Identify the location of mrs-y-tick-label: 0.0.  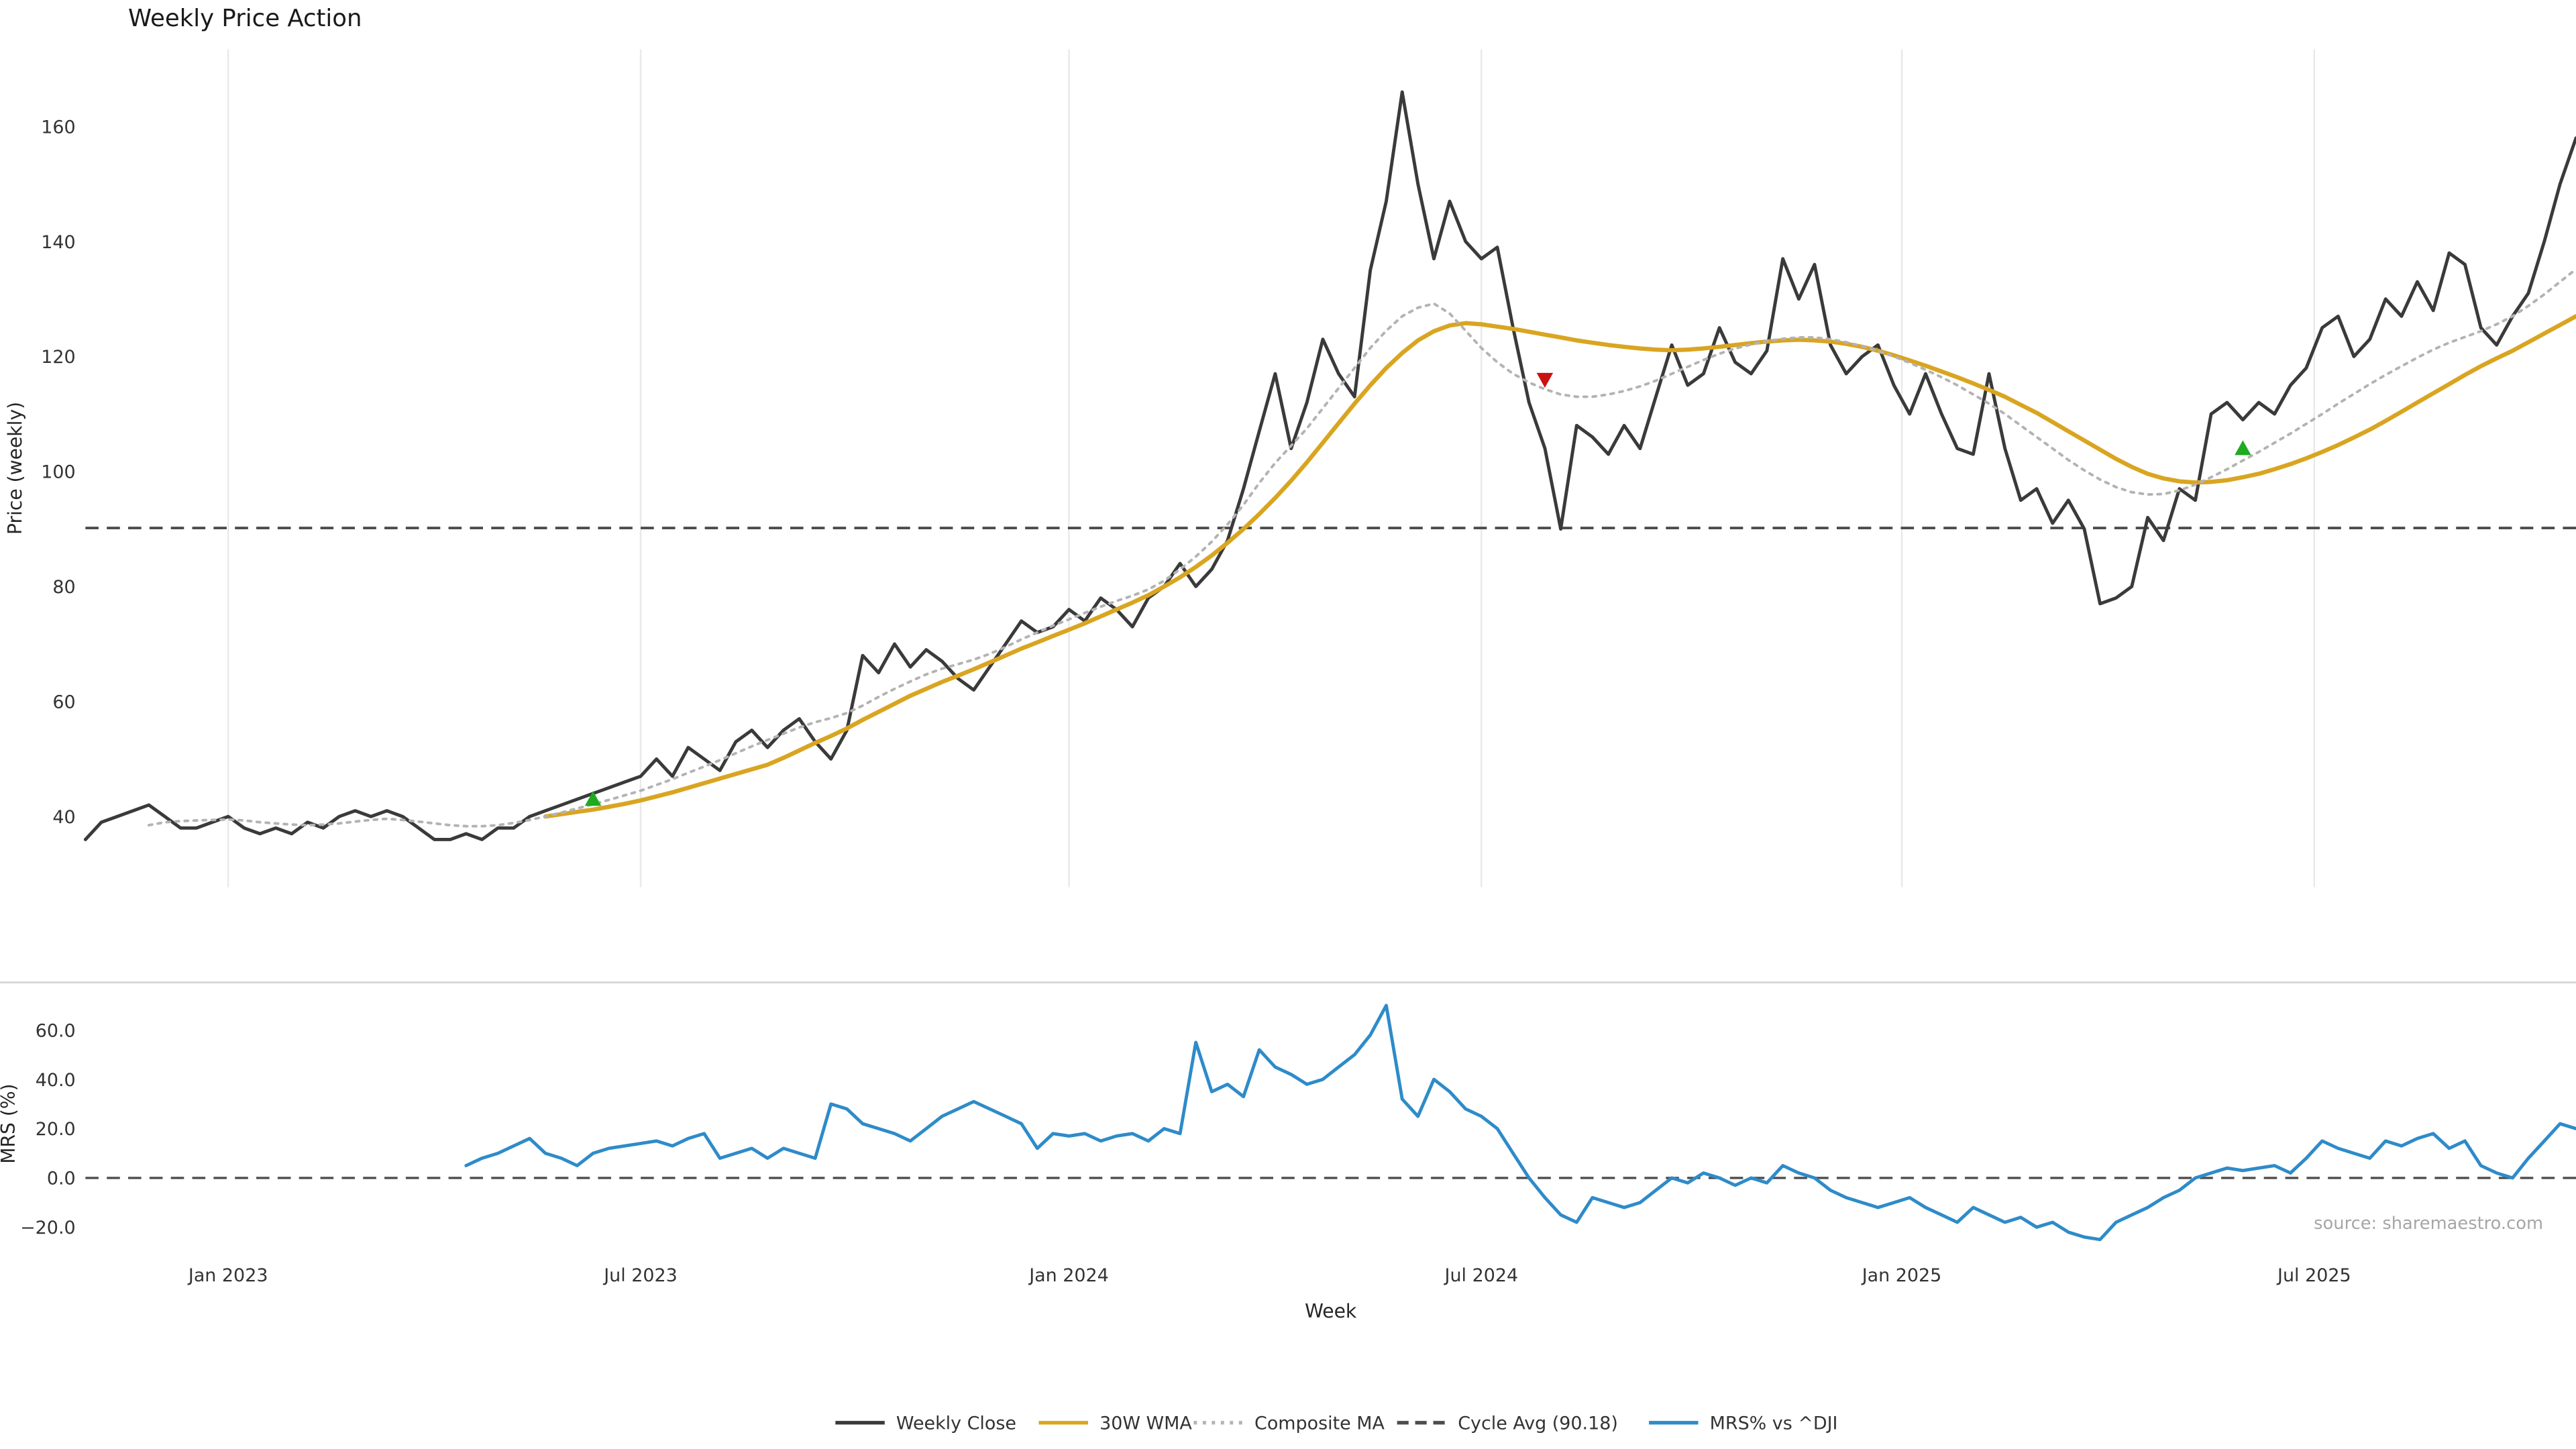
(61, 1179).